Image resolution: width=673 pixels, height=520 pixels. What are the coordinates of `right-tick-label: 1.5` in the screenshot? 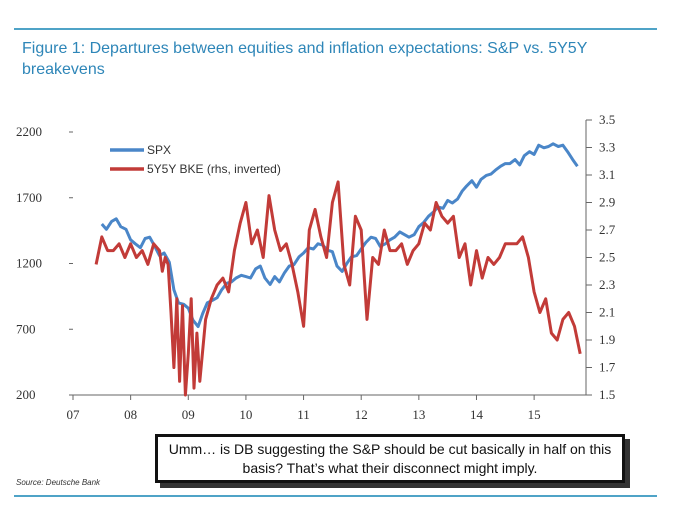 It's located at (607, 394).